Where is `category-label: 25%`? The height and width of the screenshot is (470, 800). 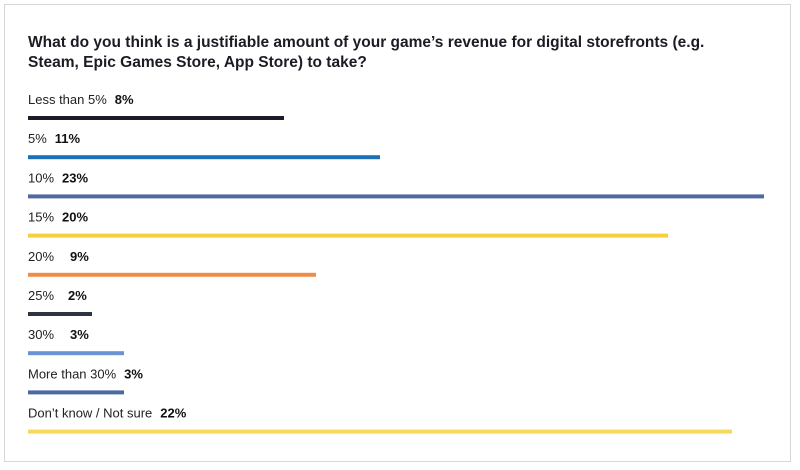
category-label: 25% is located at coordinates (41, 295).